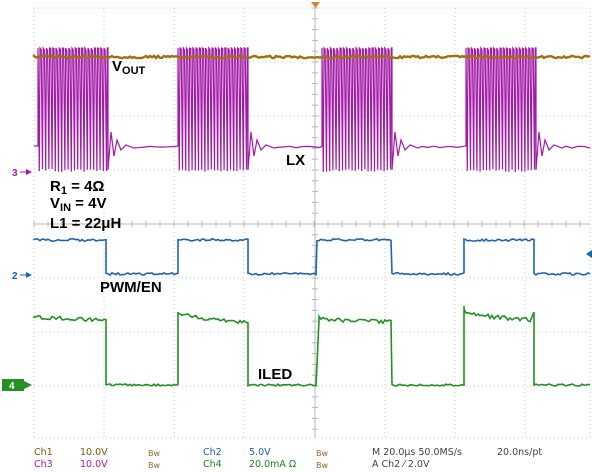 This screenshot has width=592, height=473. Describe the element at coordinates (94, 452) in the screenshot. I see `footer-ch1-scale: 10.0V` at that location.